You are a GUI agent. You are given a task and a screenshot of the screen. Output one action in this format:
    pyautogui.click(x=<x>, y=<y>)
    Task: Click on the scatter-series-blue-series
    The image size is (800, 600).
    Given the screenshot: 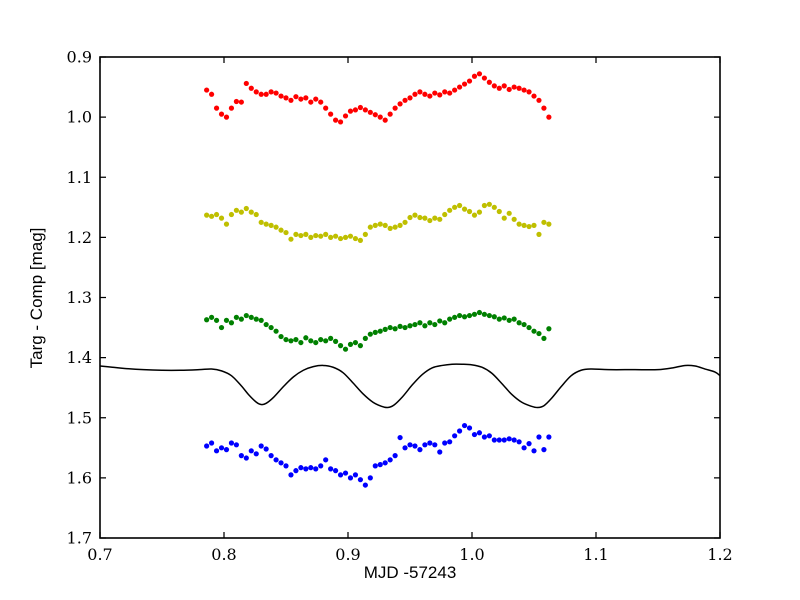 What is the action you would take?
    pyautogui.click(x=378, y=455)
    